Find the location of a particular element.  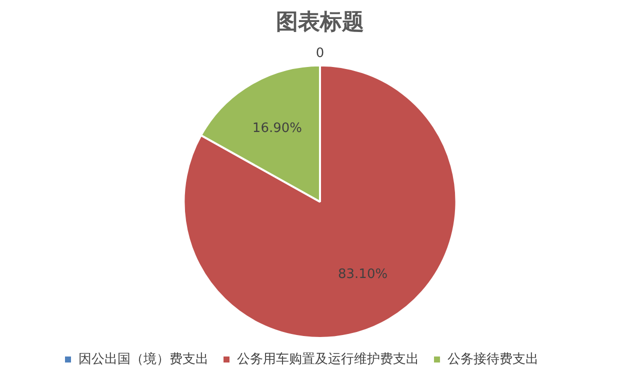

legend-label: 公务接待费支出 is located at coordinates (493, 359).